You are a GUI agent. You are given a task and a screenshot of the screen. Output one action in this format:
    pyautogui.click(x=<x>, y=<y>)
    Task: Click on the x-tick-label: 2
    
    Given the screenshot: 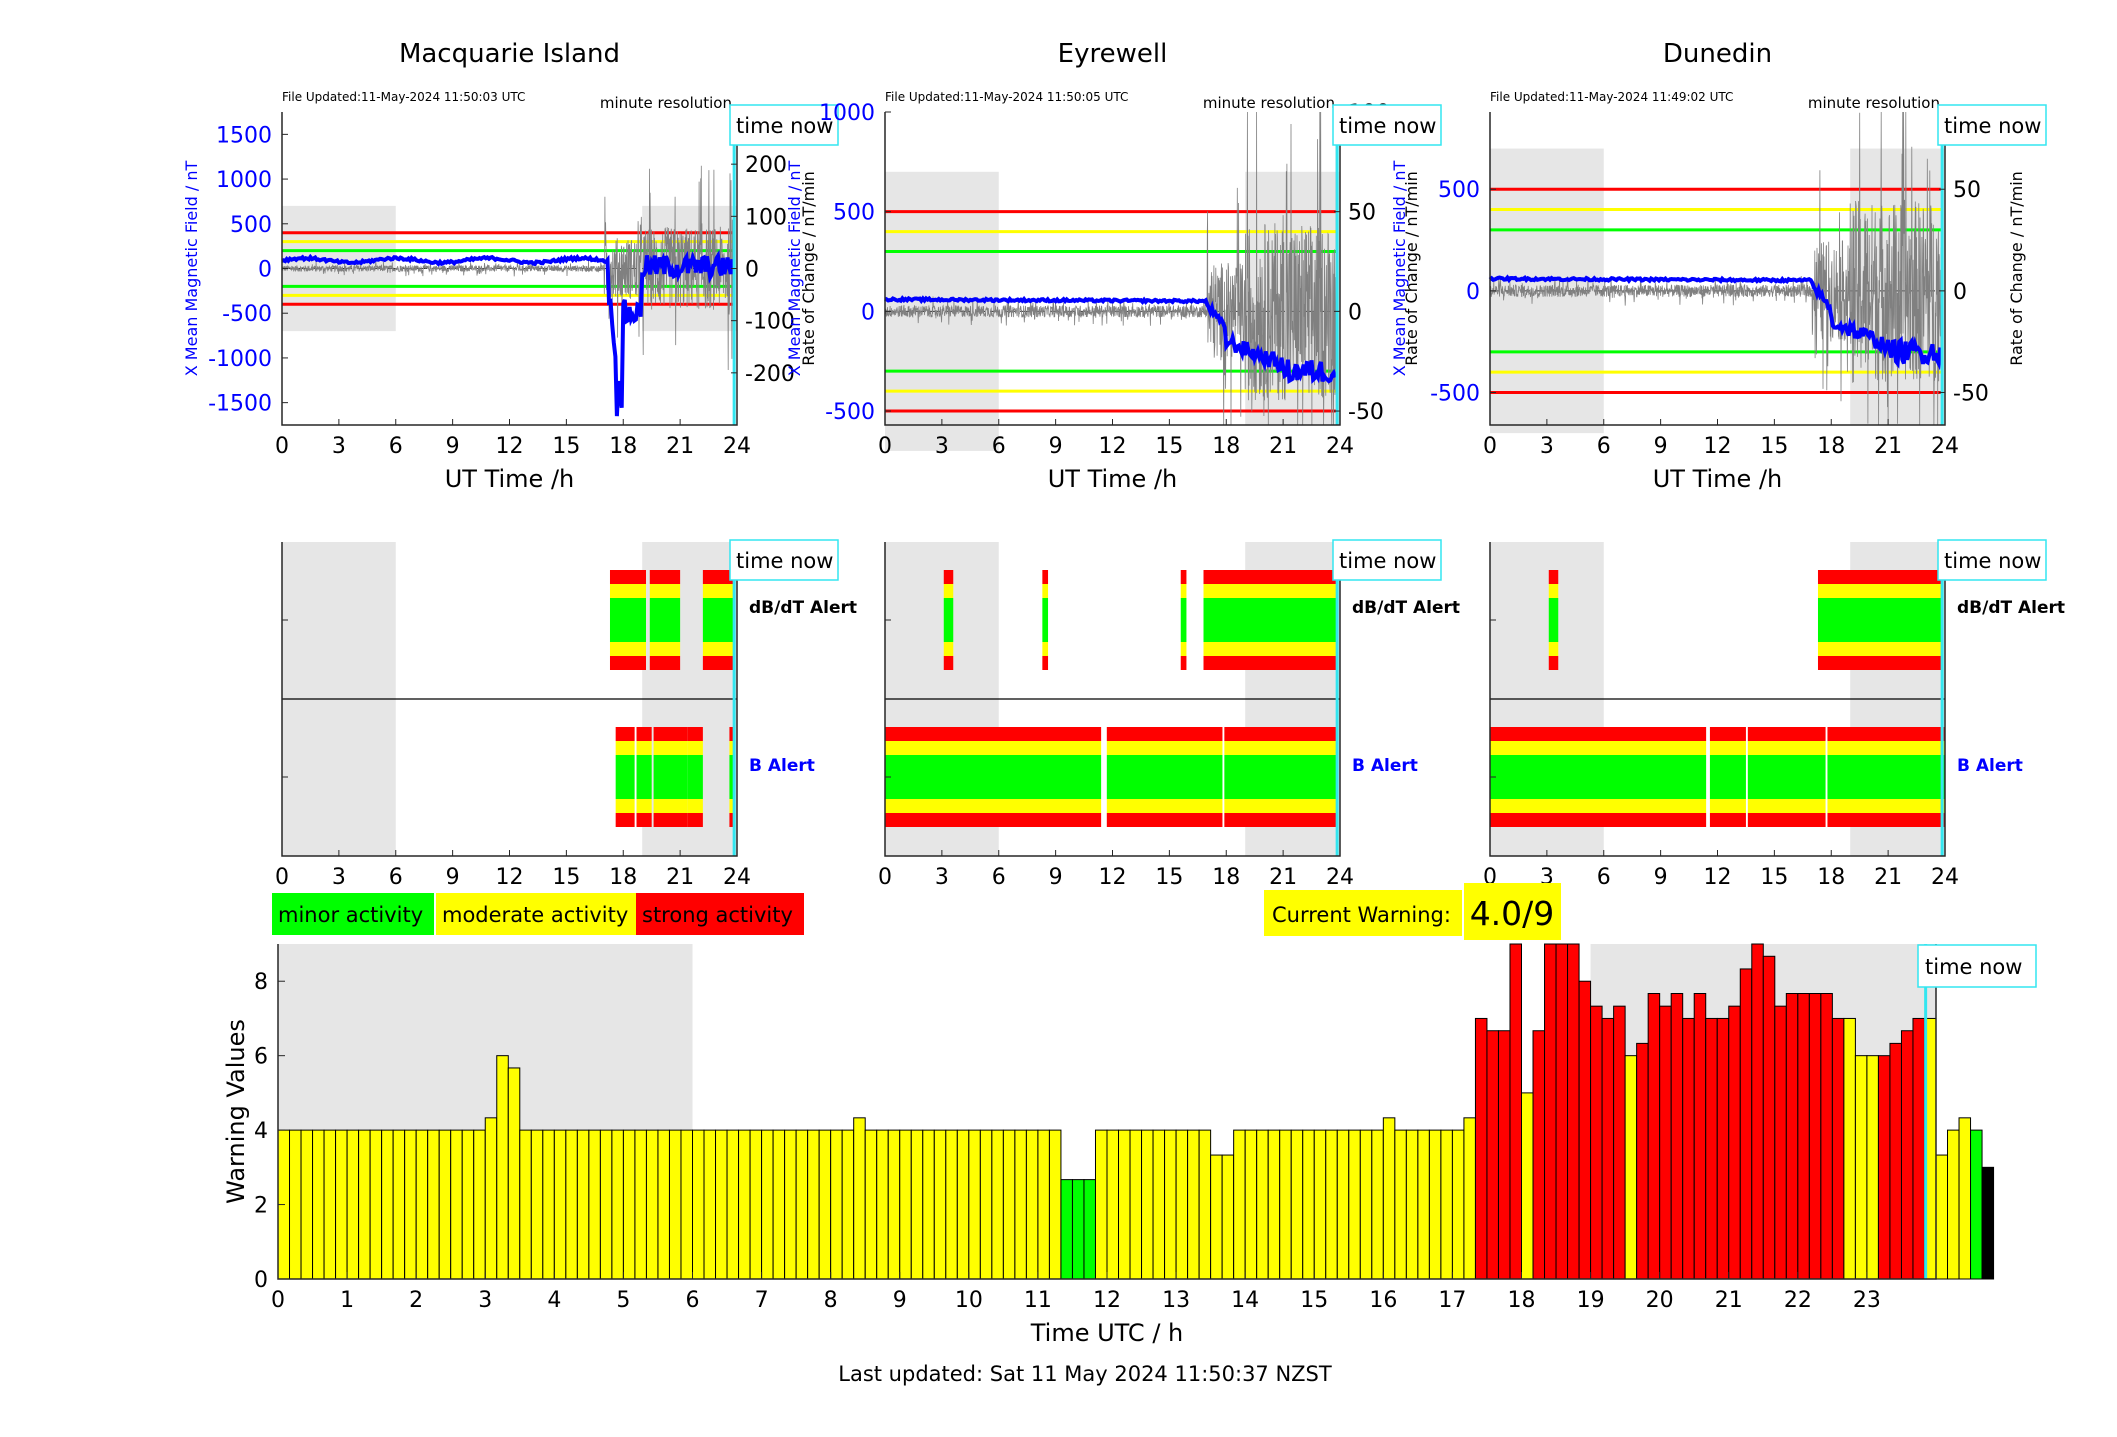 What is the action you would take?
    pyautogui.click(x=416, y=1300)
    